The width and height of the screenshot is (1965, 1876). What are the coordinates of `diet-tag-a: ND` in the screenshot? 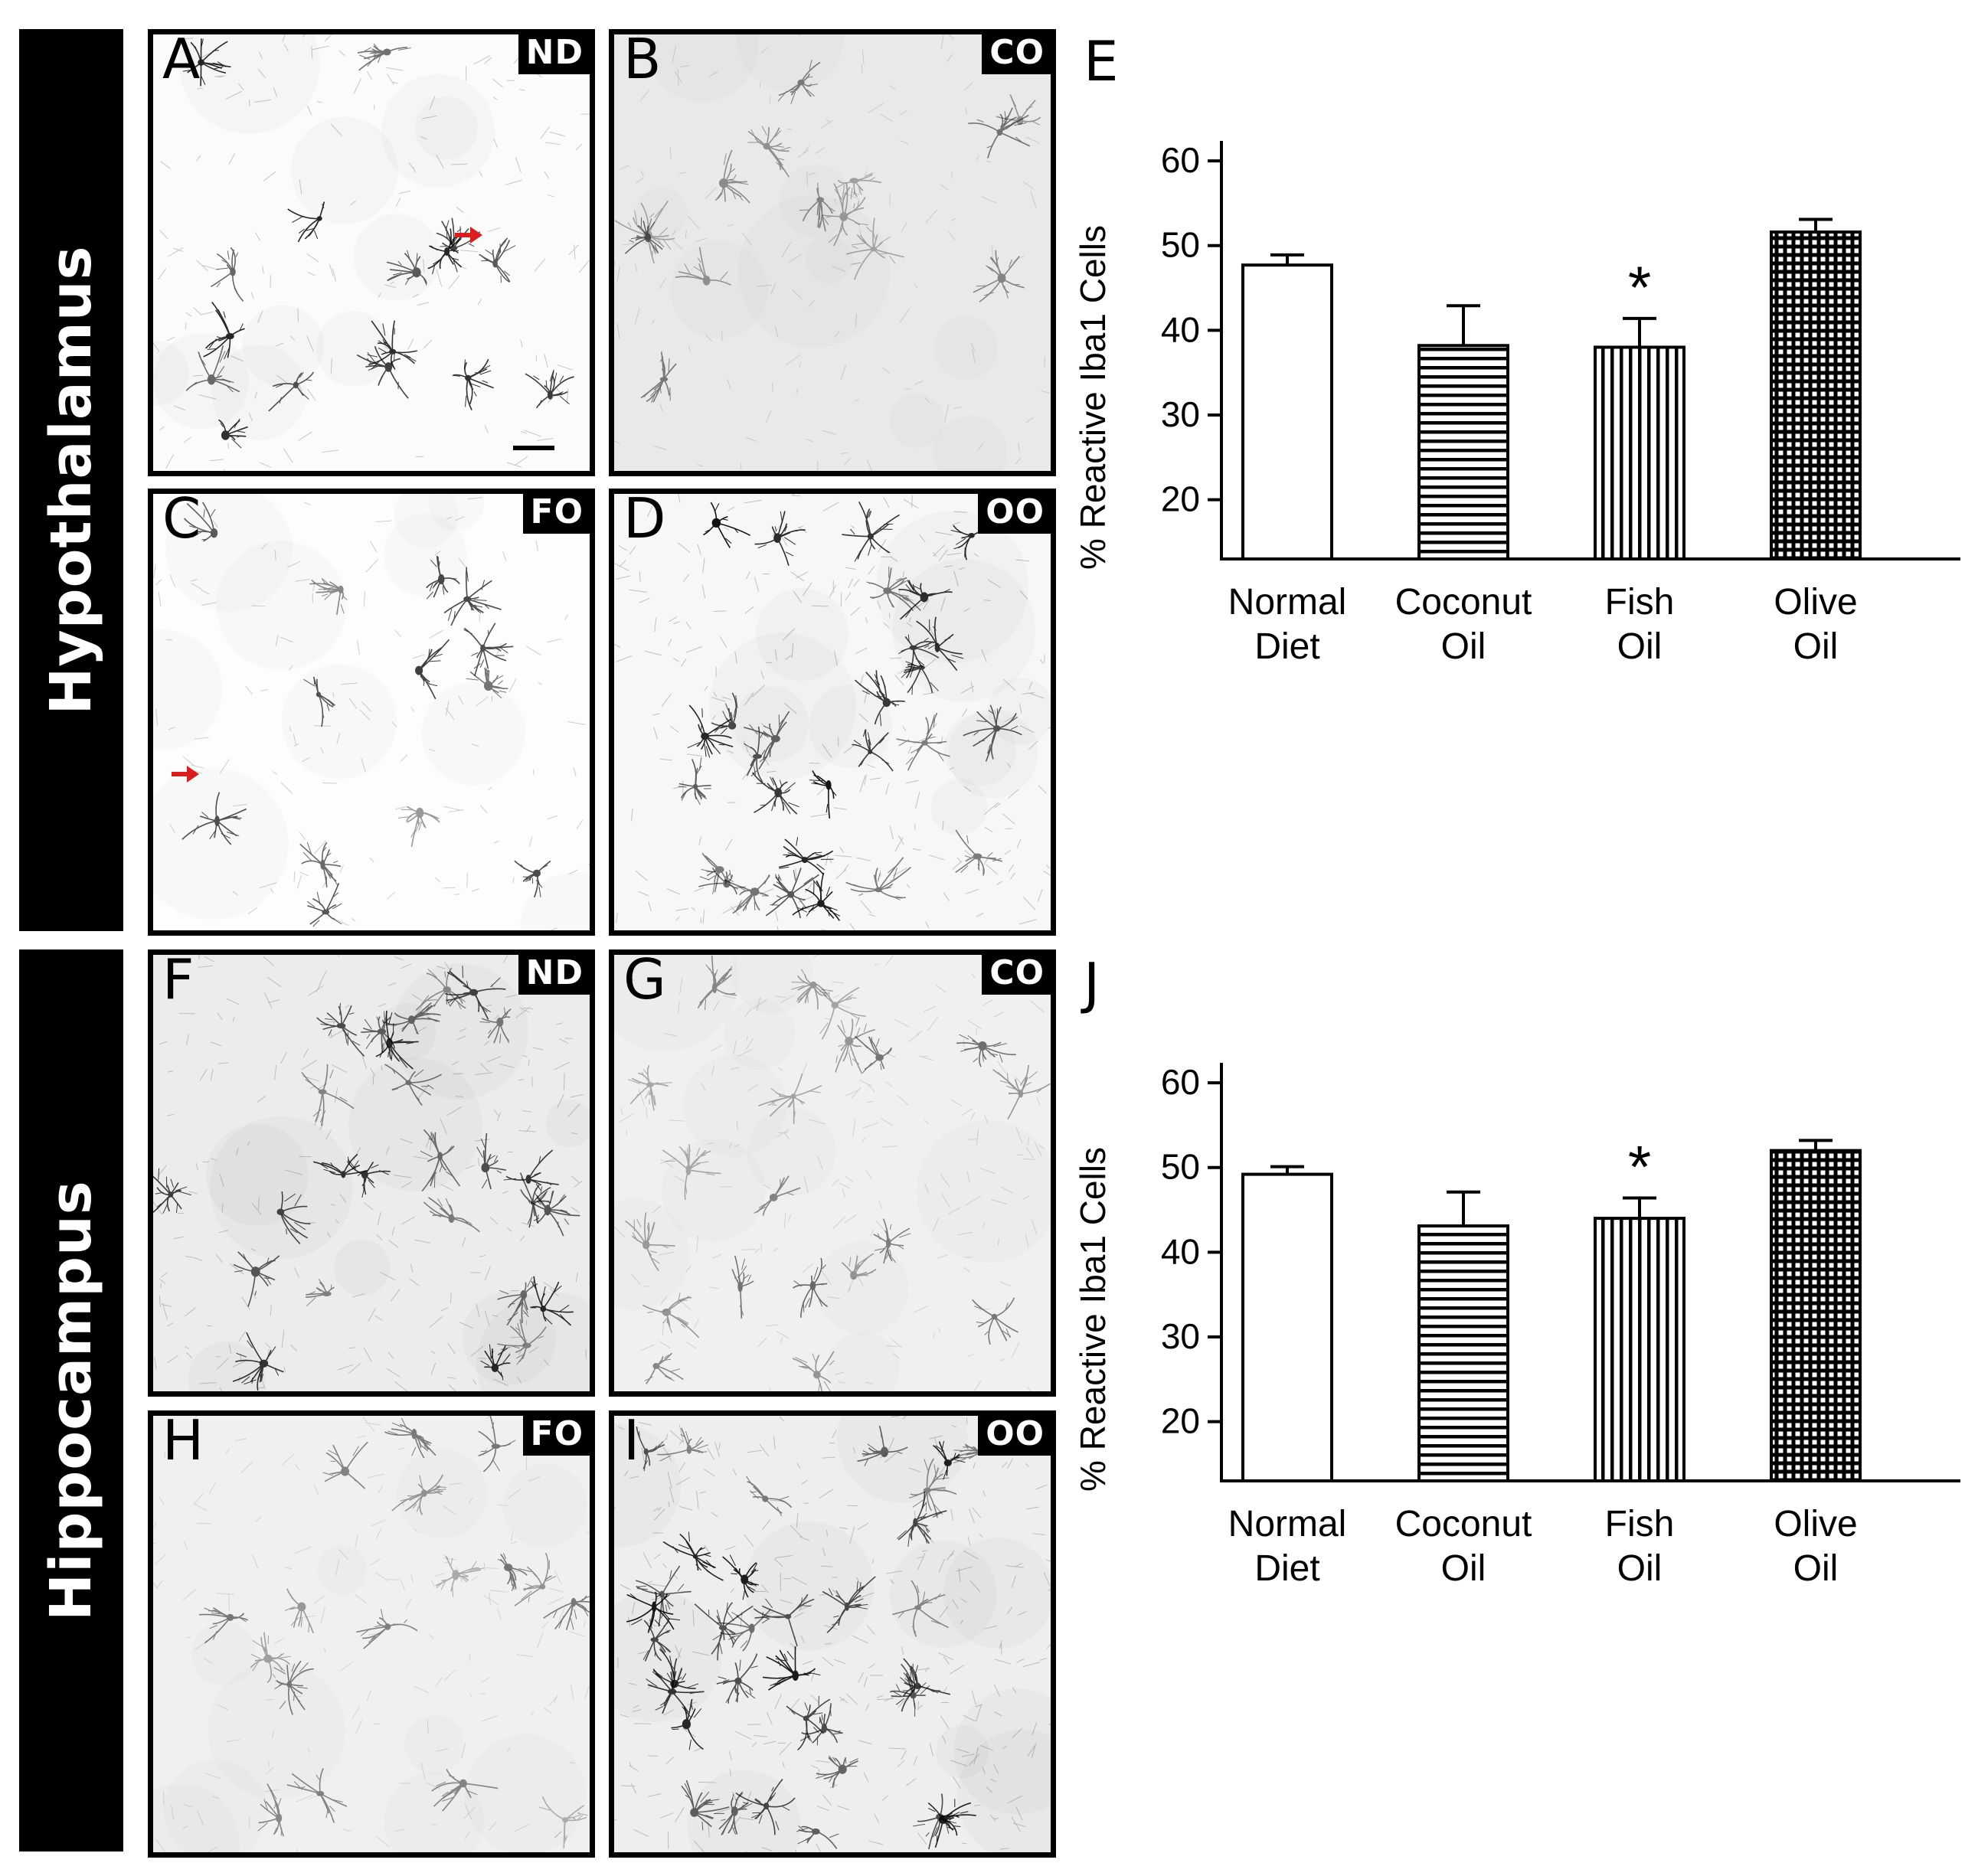 It's located at (554, 54).